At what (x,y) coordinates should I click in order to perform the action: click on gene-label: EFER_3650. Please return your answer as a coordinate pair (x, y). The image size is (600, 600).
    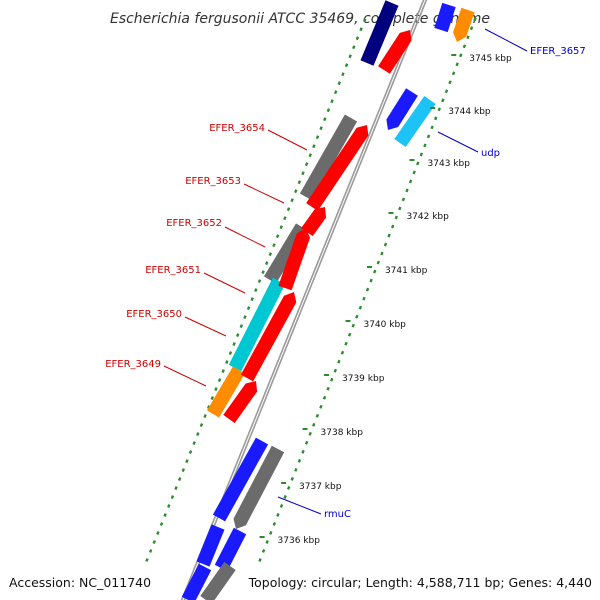
    Looking at the image, I should click on (154, 314).